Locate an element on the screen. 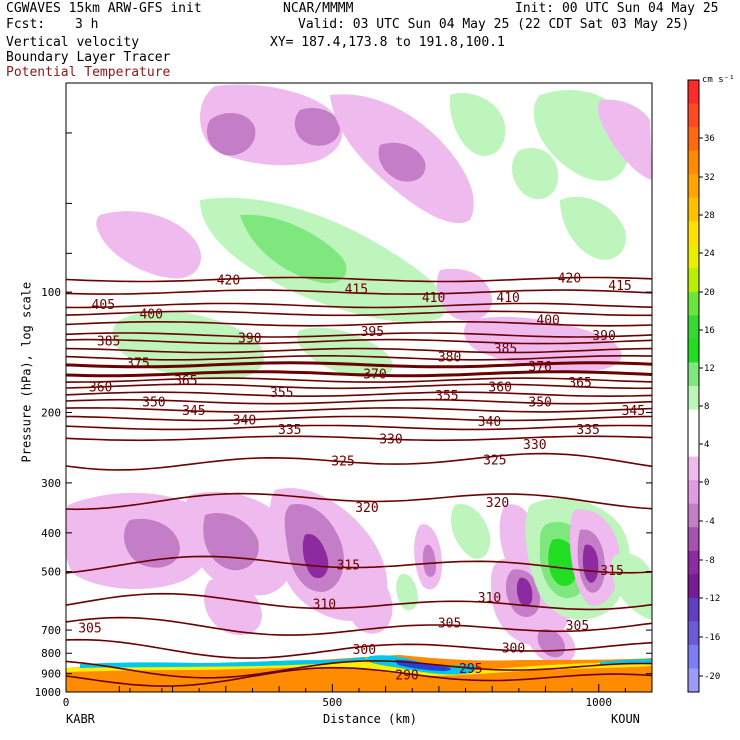 The image size is (740, 740). theta-label: 420 is located at coordinates (569, 279).